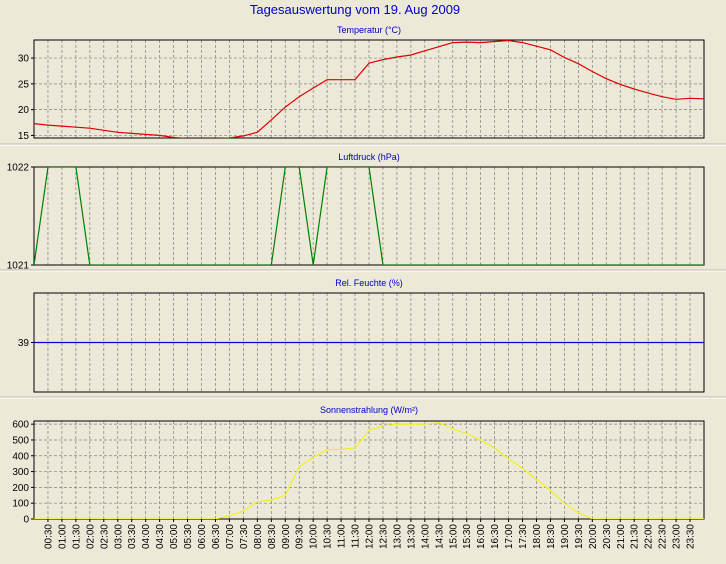  I want to click on time-tick-label: 12:00, so click(370, 536).